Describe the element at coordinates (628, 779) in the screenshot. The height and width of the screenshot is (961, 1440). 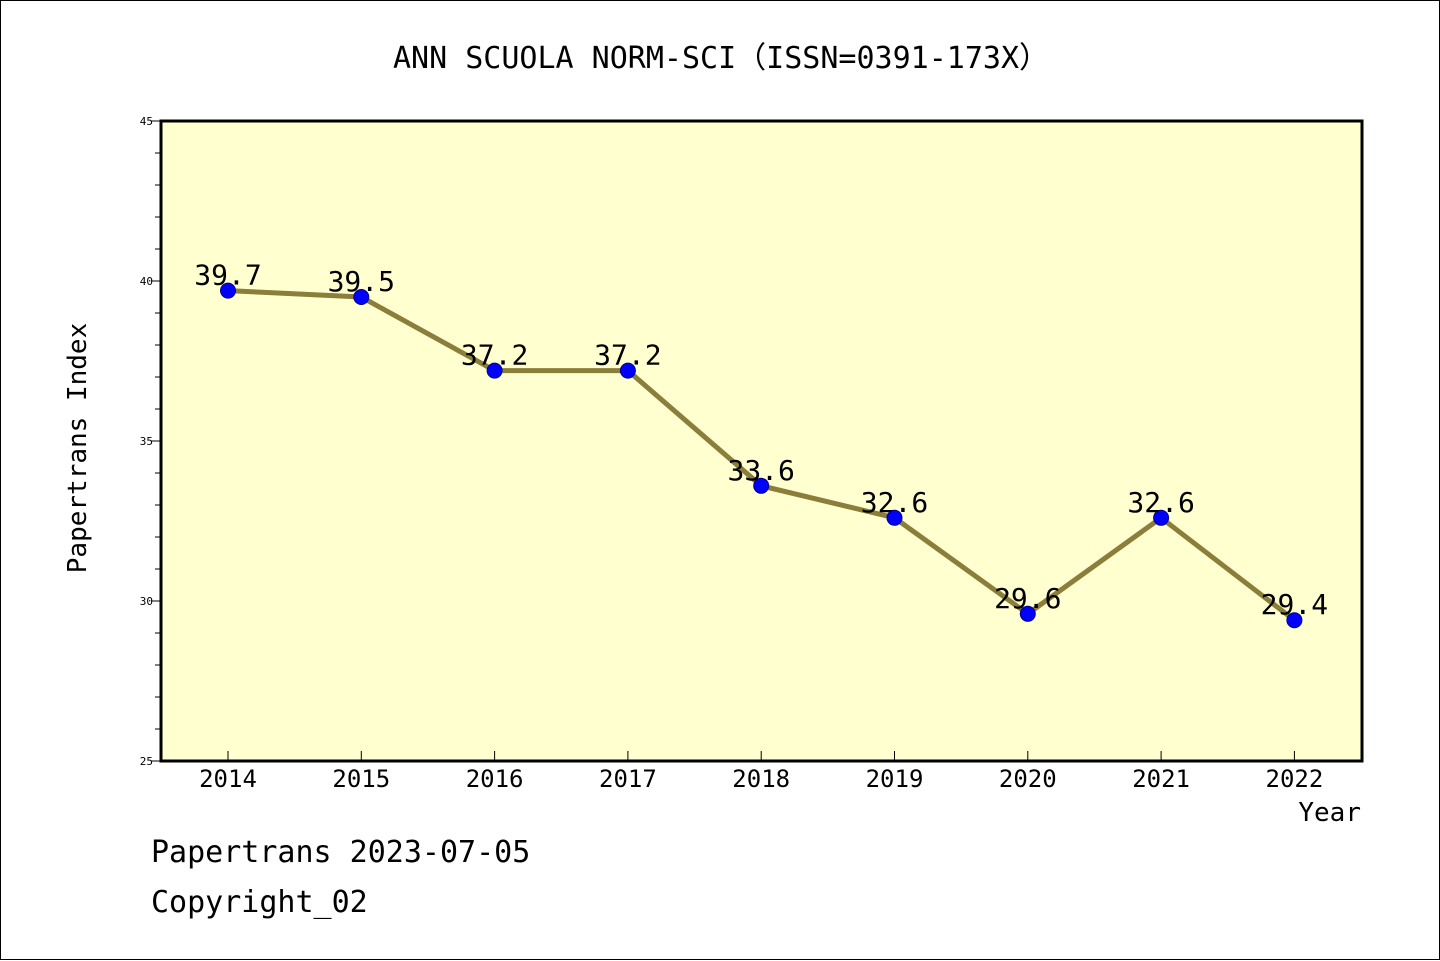
I see `x-tick-label: 2017` at that location.